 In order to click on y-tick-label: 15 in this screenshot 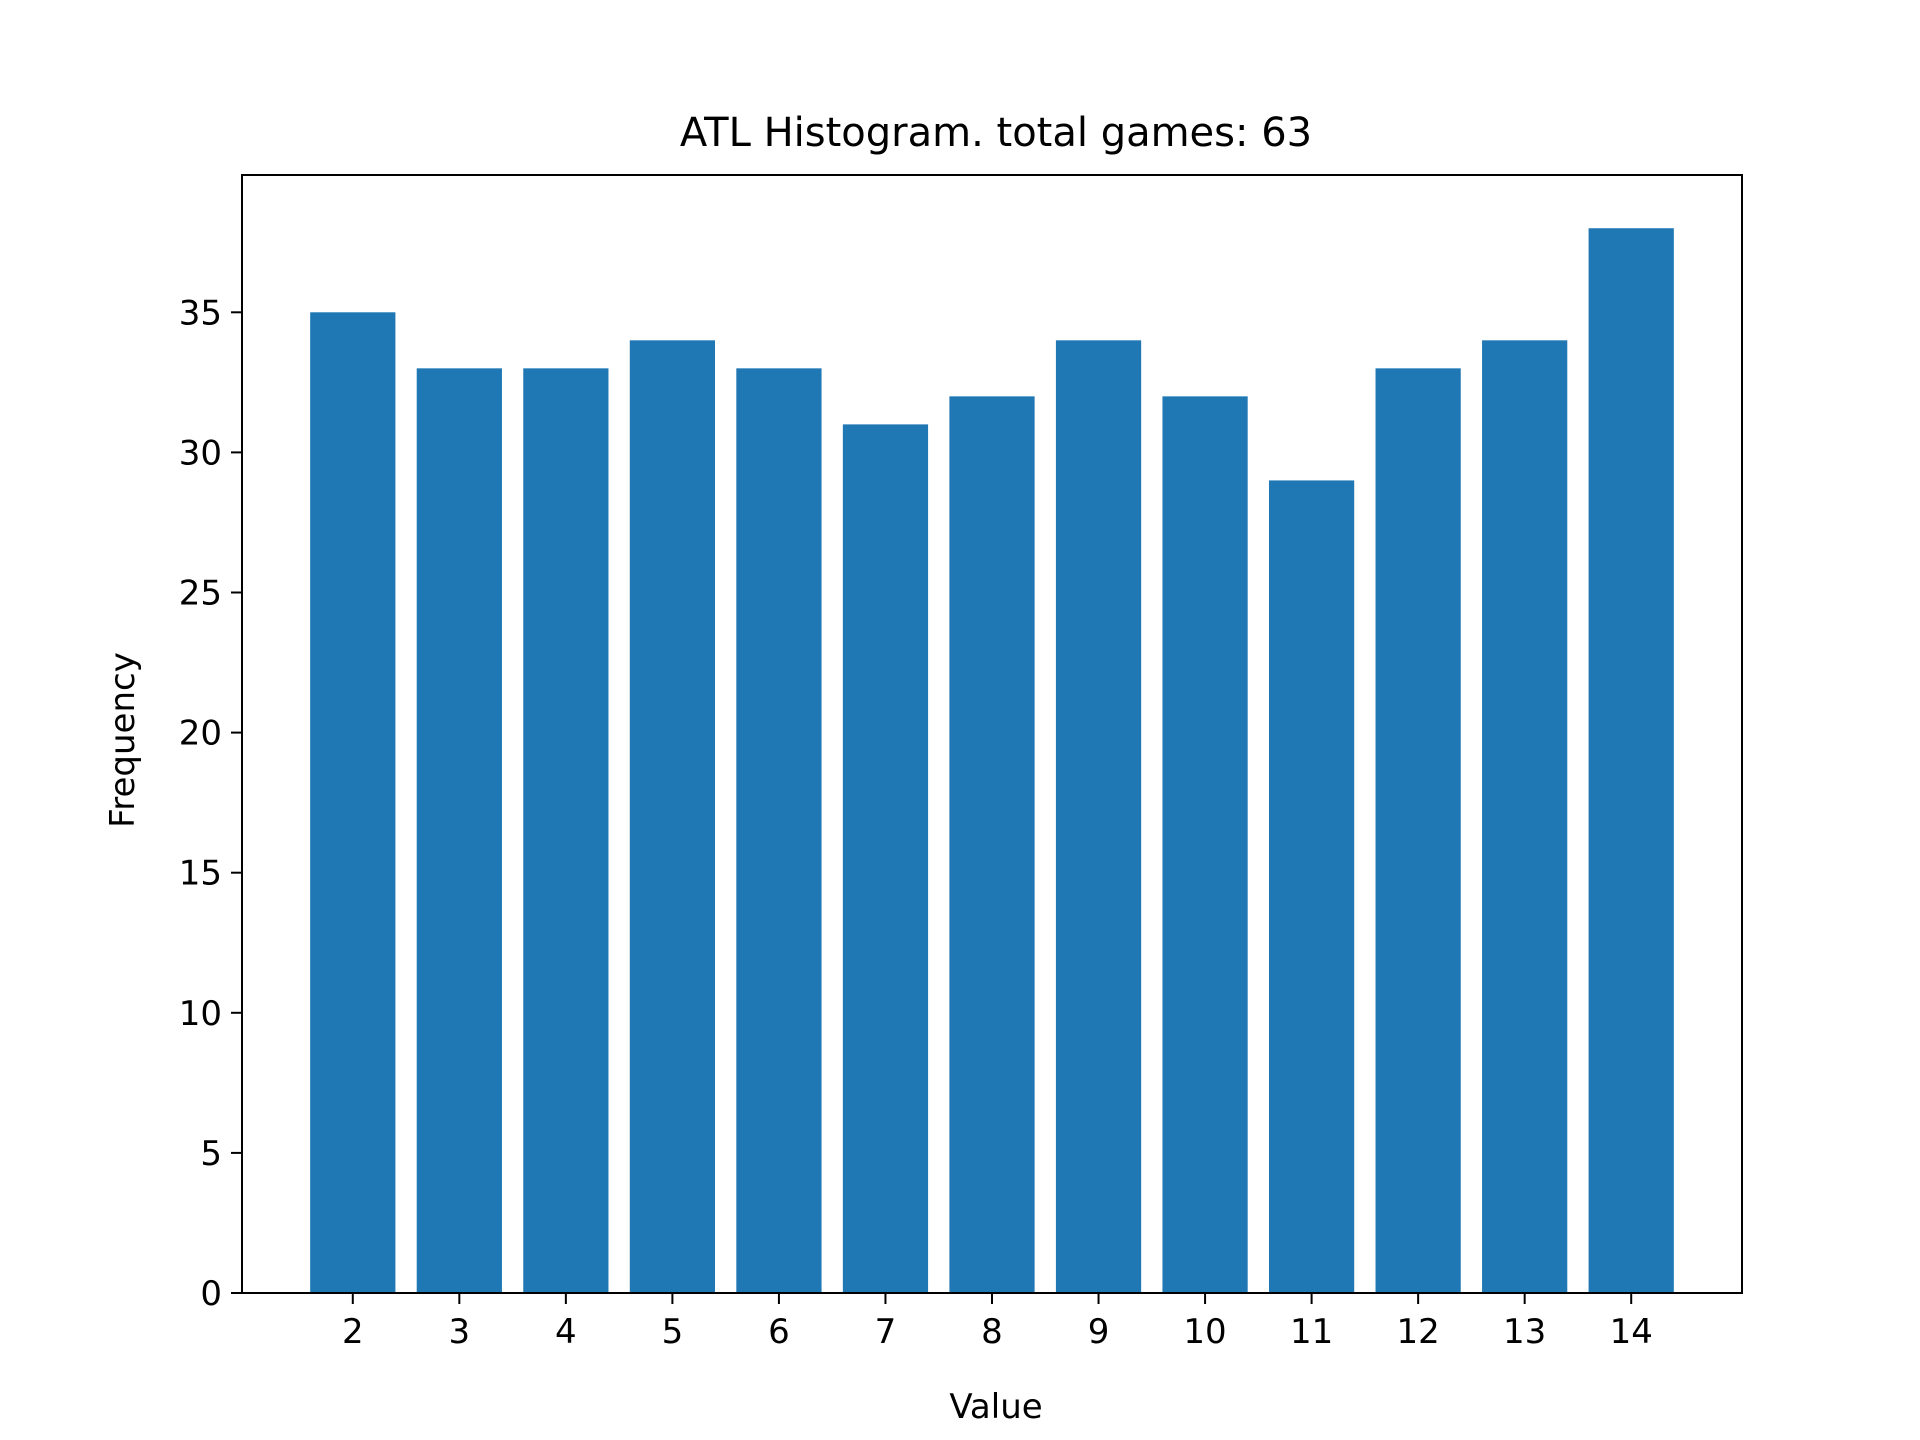, I will do `click(200, 874)`.